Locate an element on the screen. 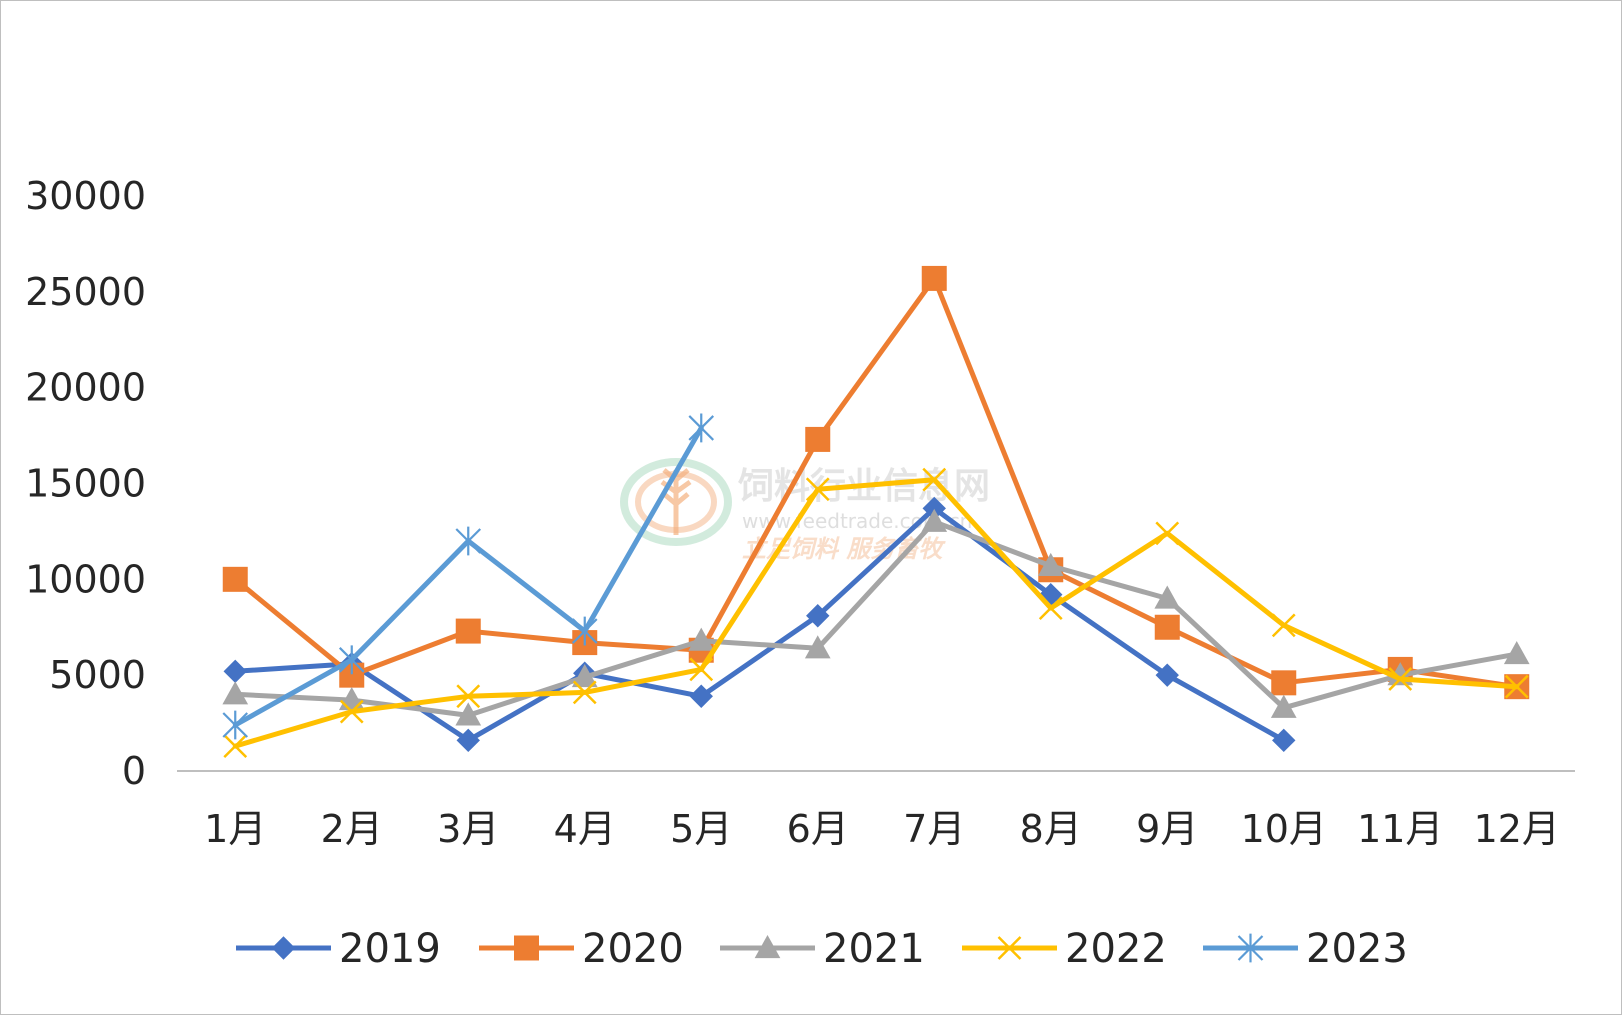 The height and width of the screenshot is (1015, 1622). legend-label: 2022 is located at coordinates (1116, 949).